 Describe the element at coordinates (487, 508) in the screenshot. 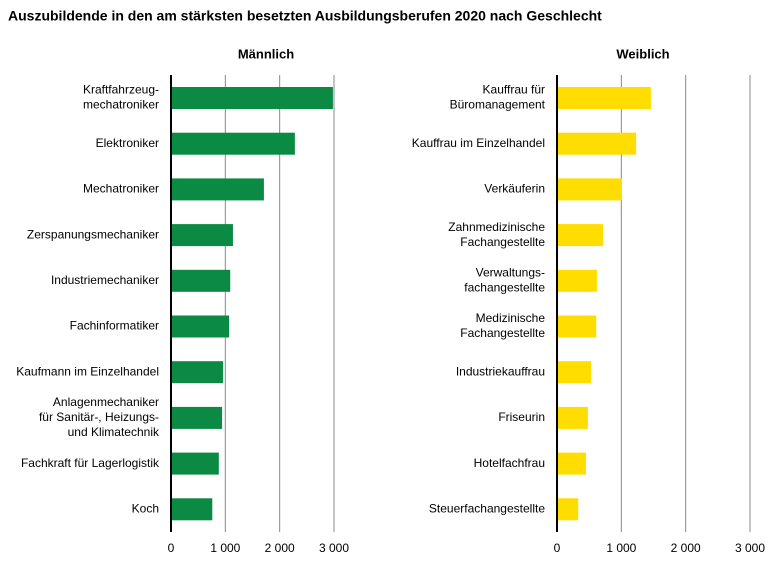

I see `y-tick-label: Steuerfachangestellte` at that location.